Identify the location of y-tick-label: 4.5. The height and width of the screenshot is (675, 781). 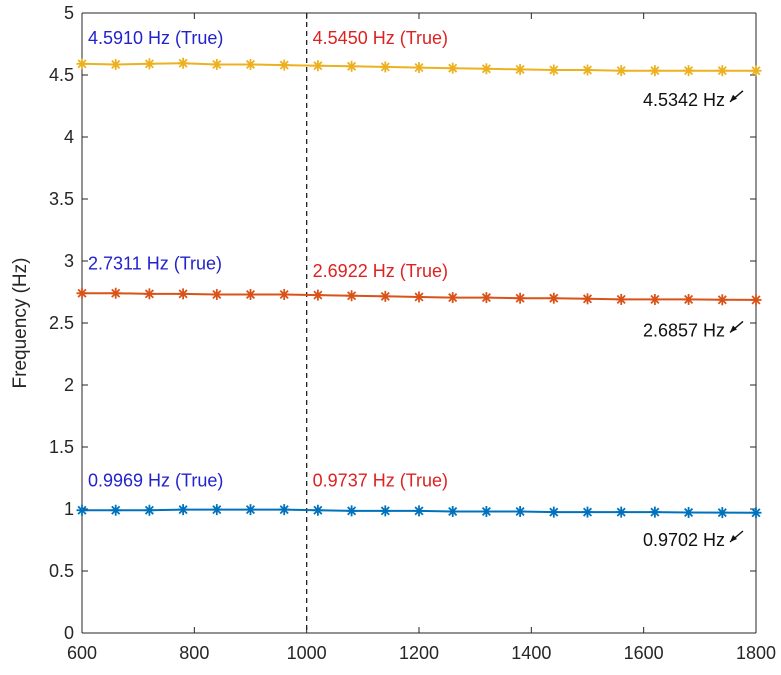
(61, 75).